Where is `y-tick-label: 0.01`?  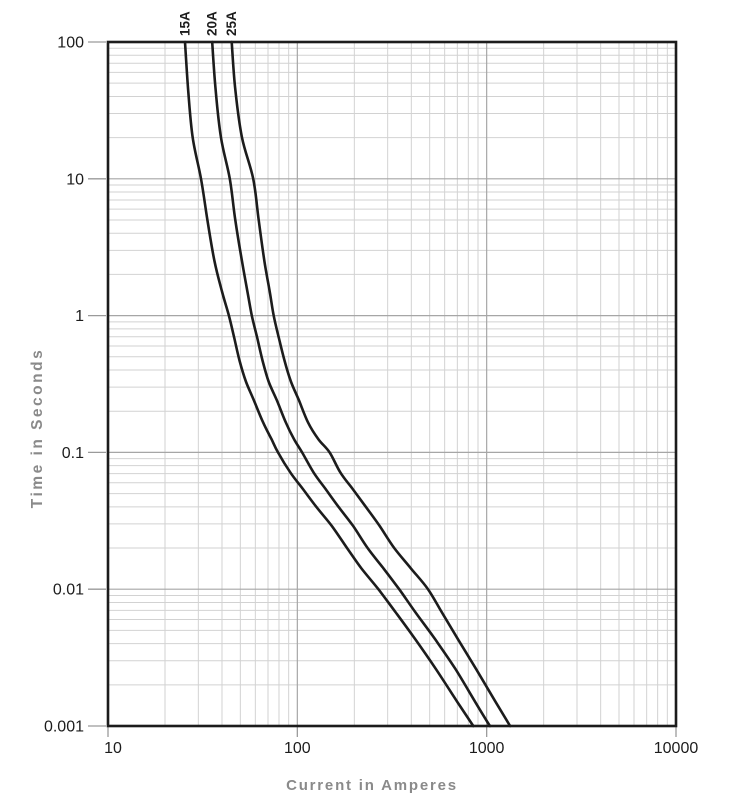 y-tick-label: 0.01 is located at coordinates (68, 590).